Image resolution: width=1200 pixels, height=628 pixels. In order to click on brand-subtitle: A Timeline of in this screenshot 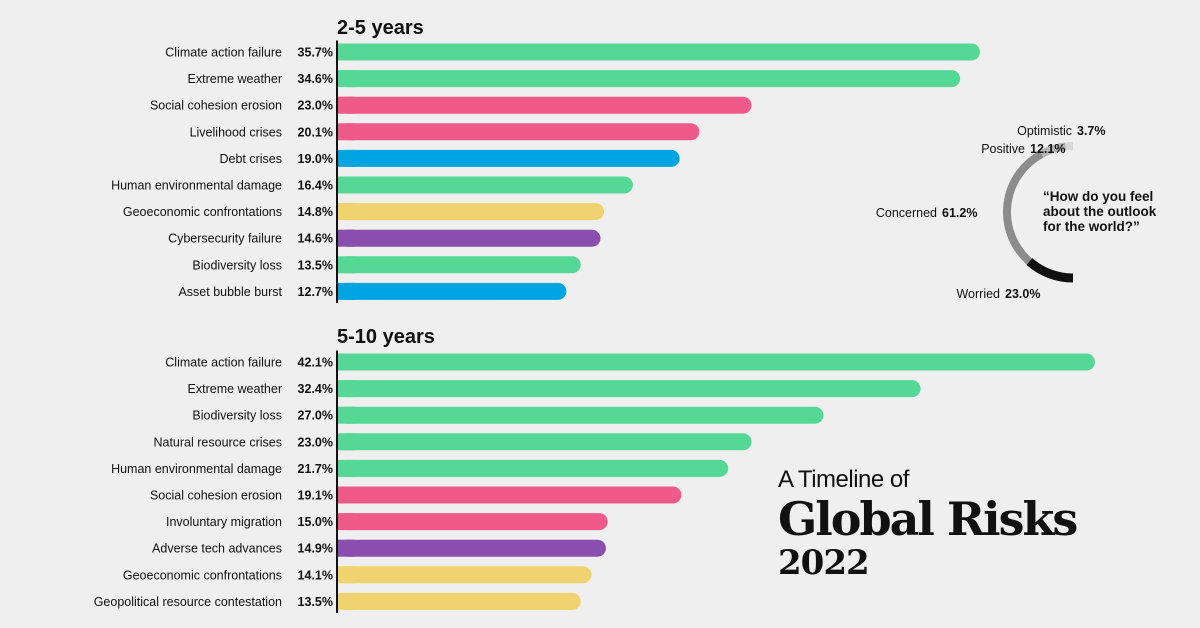, I will do `click(843, 479)`.